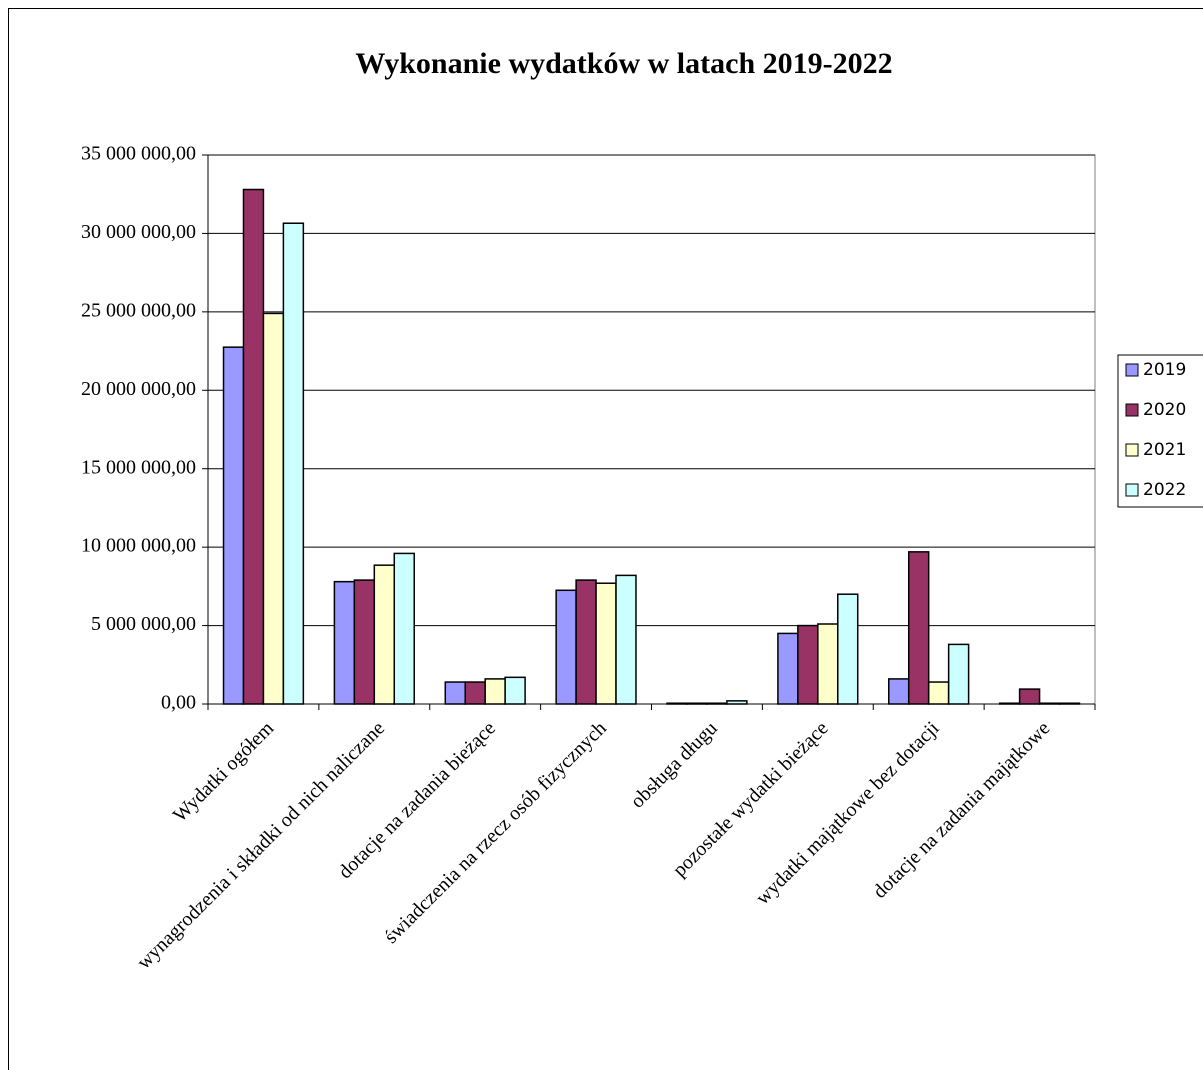  I want to click on y-tick-label: 35 000 000,00, so click(138, 154).